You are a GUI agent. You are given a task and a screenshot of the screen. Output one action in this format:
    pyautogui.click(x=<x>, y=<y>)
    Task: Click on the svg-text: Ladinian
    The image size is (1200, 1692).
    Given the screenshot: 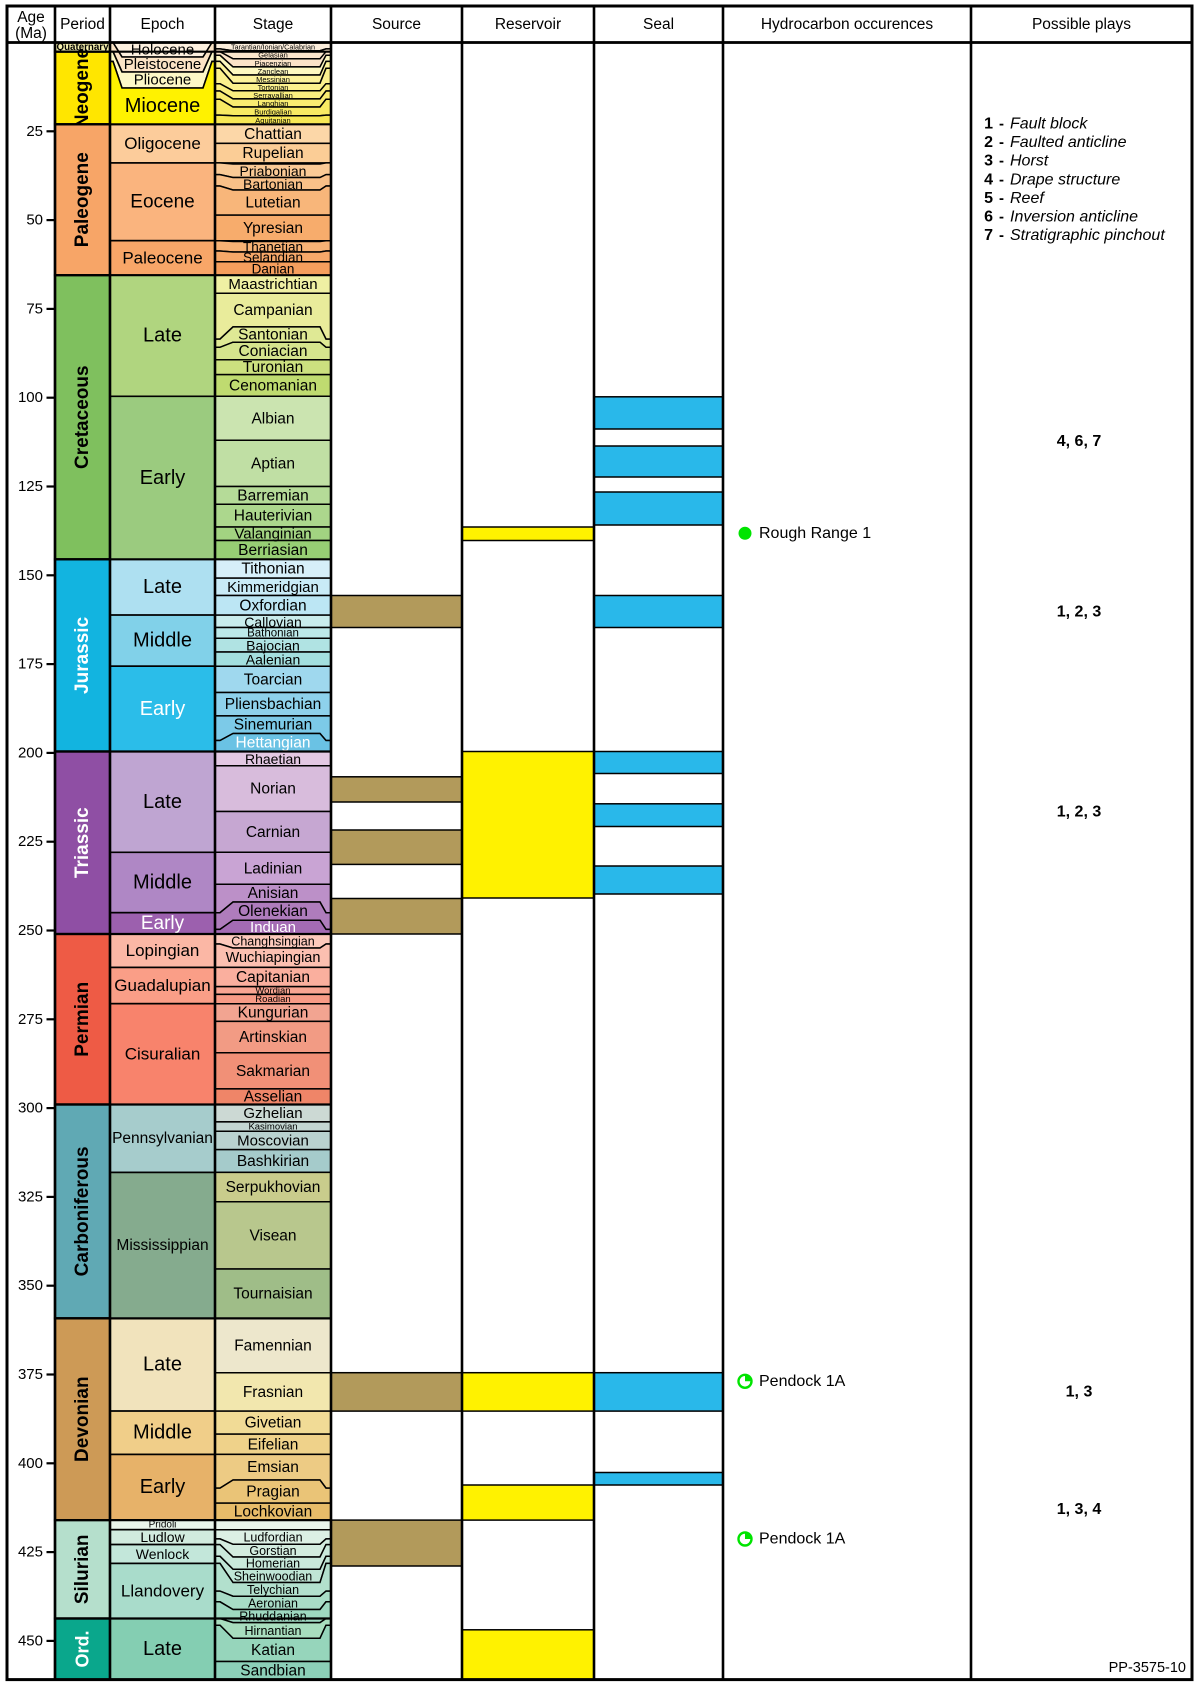 What is the action you would take?
    pyautogui.click(x=273, y=868)
    